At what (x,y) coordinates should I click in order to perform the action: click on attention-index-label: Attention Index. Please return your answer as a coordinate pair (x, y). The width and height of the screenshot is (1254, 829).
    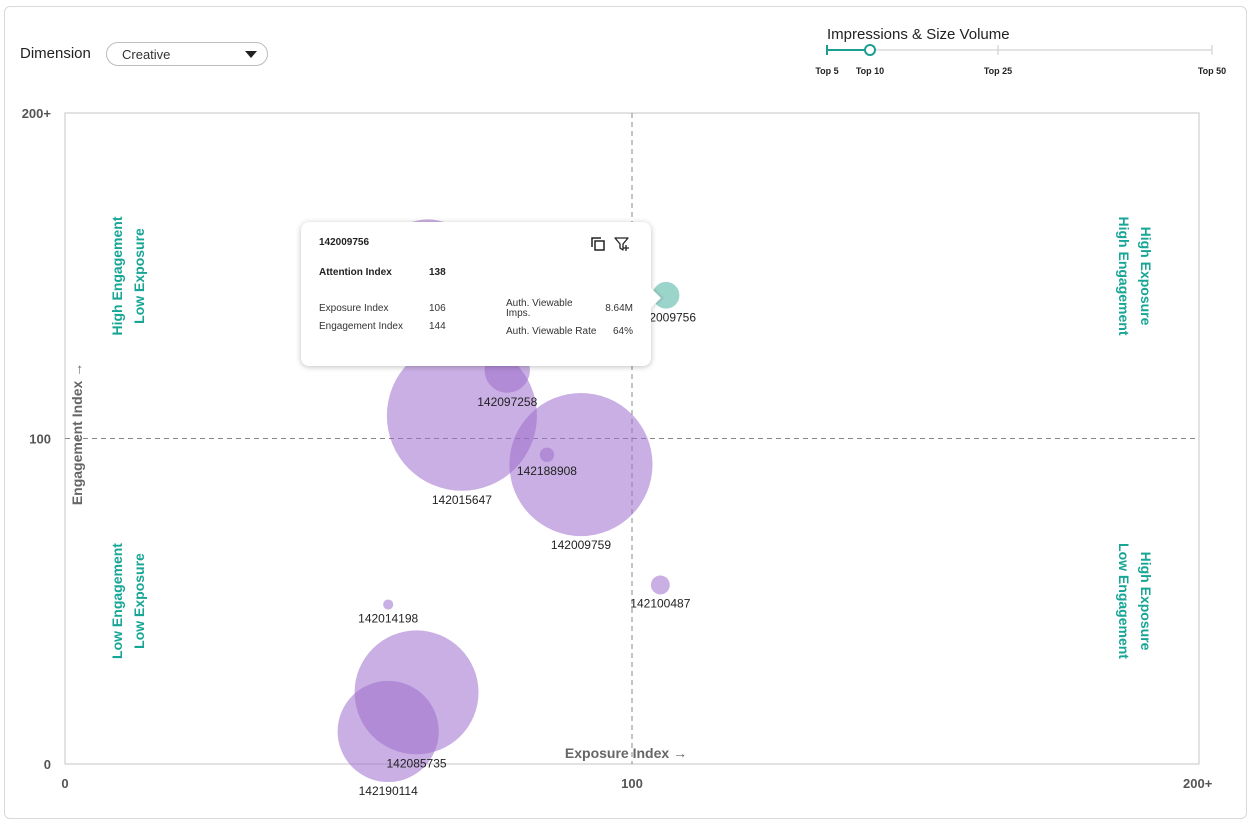
    Looking at the image, I should click on (355, 272).